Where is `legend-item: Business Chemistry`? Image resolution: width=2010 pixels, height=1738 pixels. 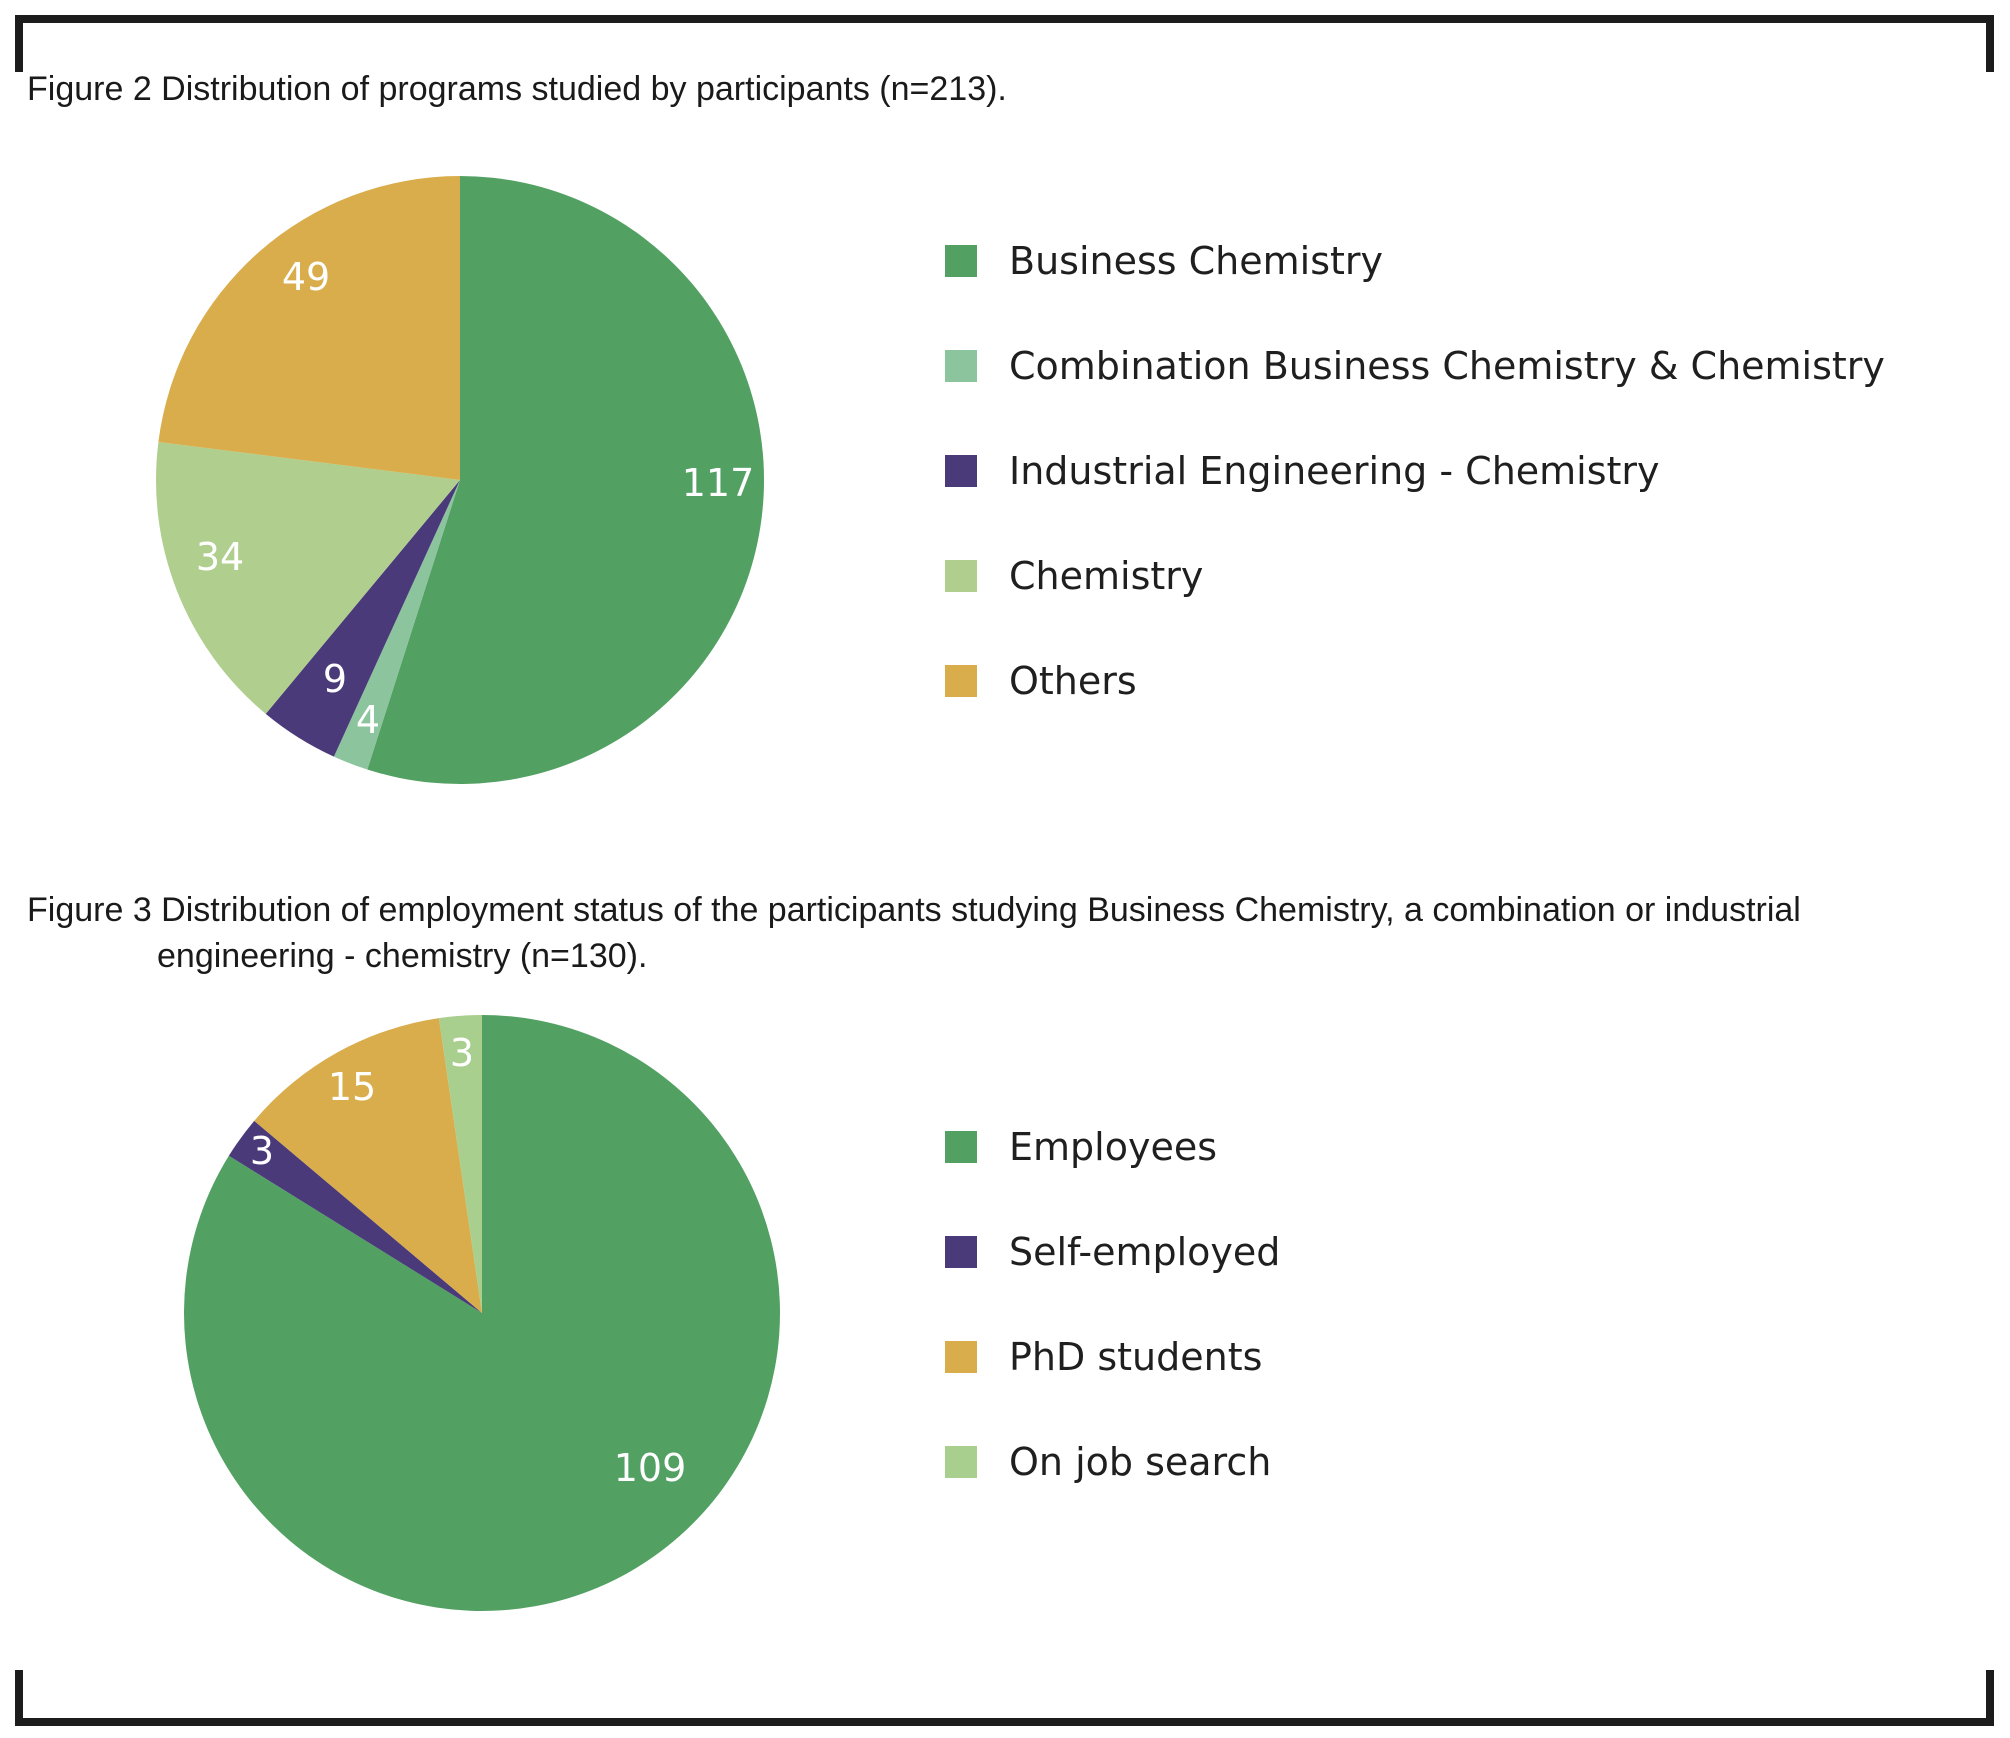
legend-item: Business Chemistry is located at coordinates (1415, 260).